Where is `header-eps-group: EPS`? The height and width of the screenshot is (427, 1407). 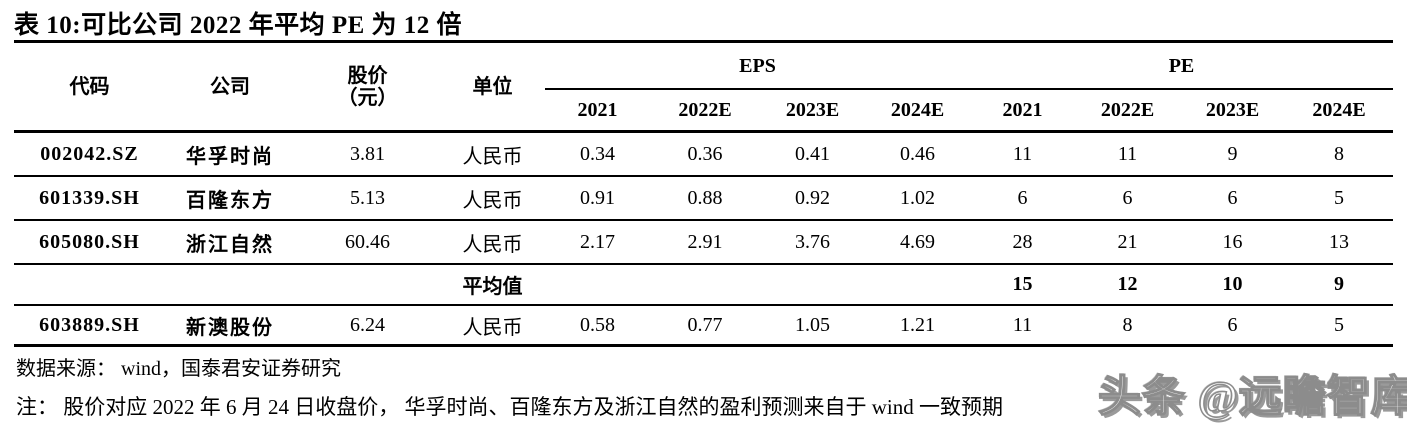
header-eps-group: EPS is located at coordinates (757, 66).